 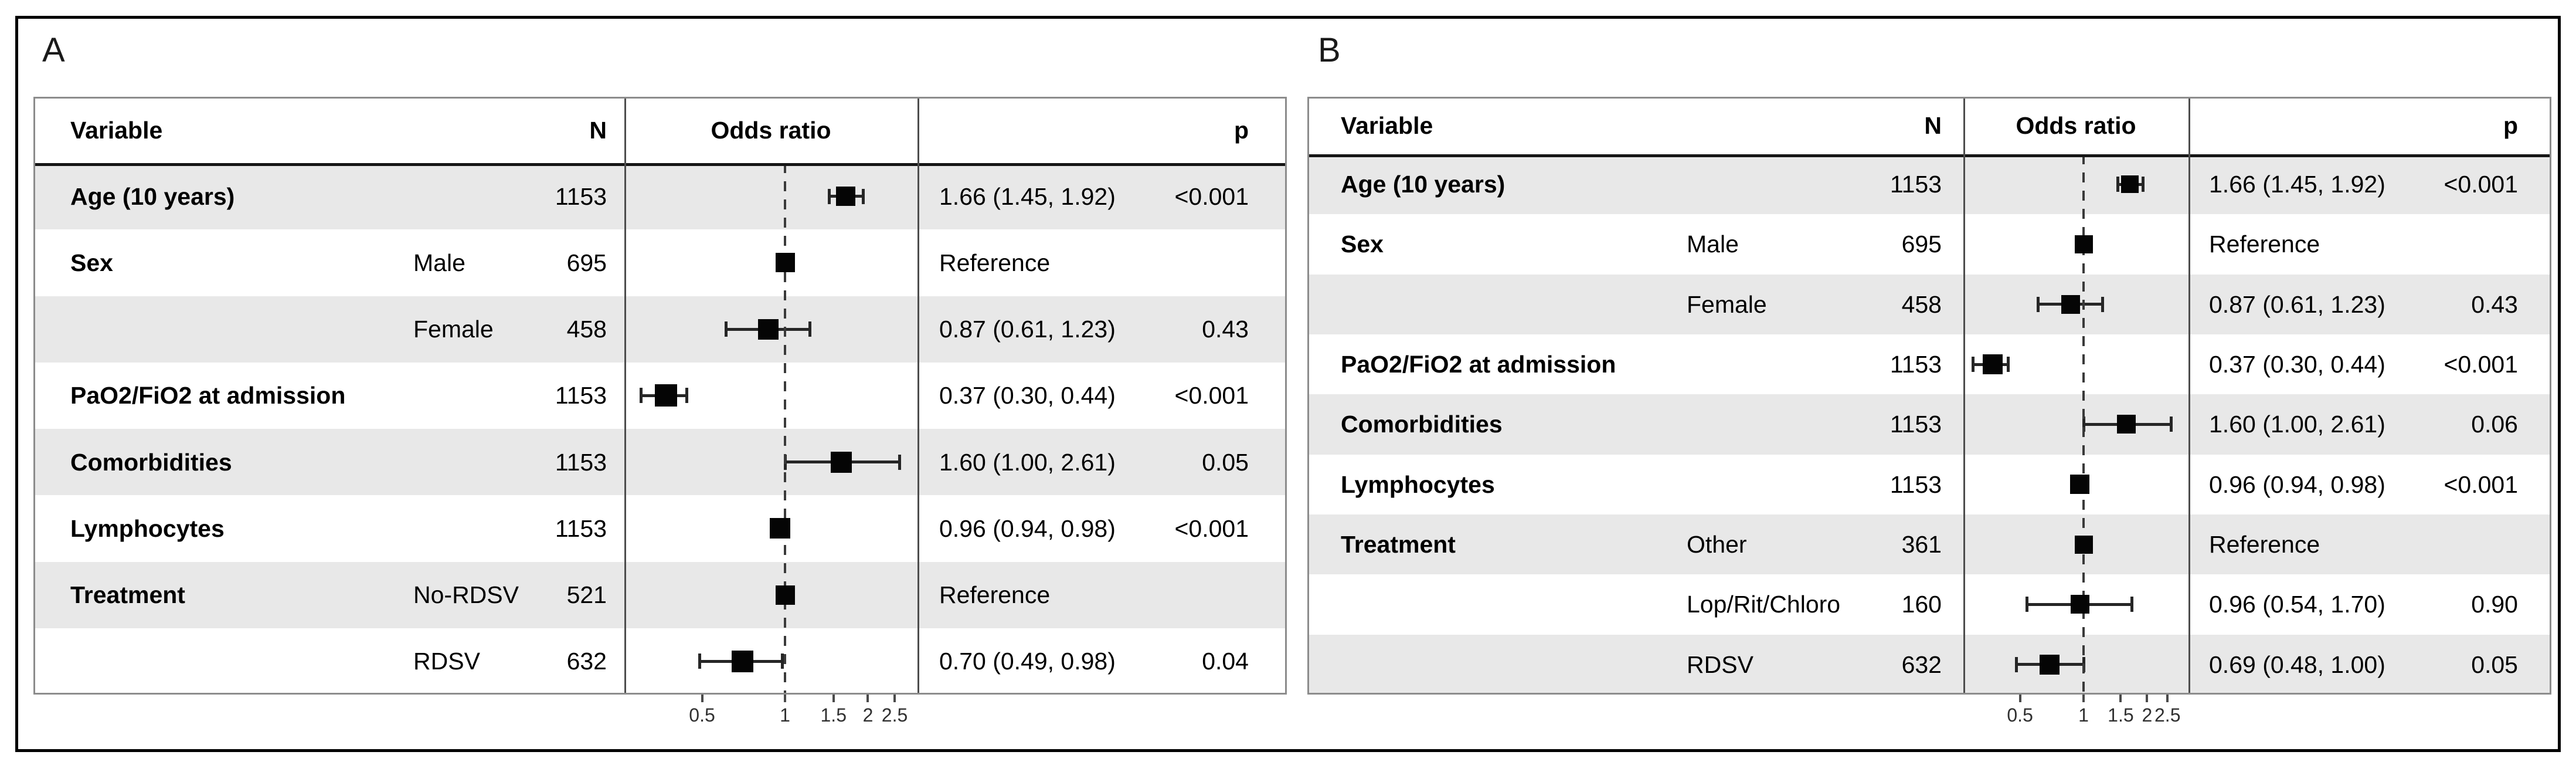 I want to click on panel-b-level-label: Lop/Rit/Chloro, so click(x=1764, y=605).